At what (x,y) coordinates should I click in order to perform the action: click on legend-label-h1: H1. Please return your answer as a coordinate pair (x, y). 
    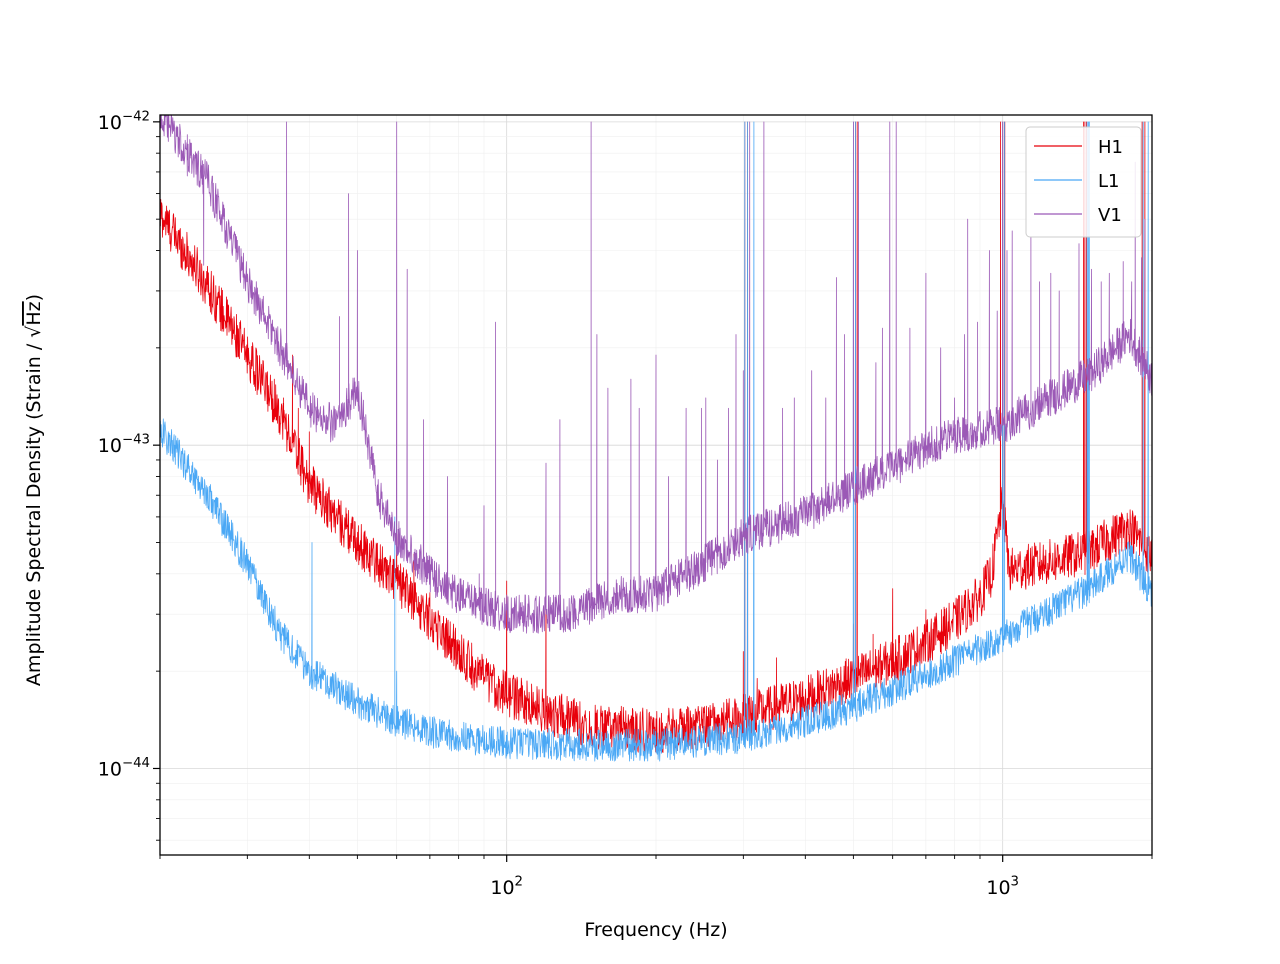
    Looking at the image, I should click on (1110, 147).